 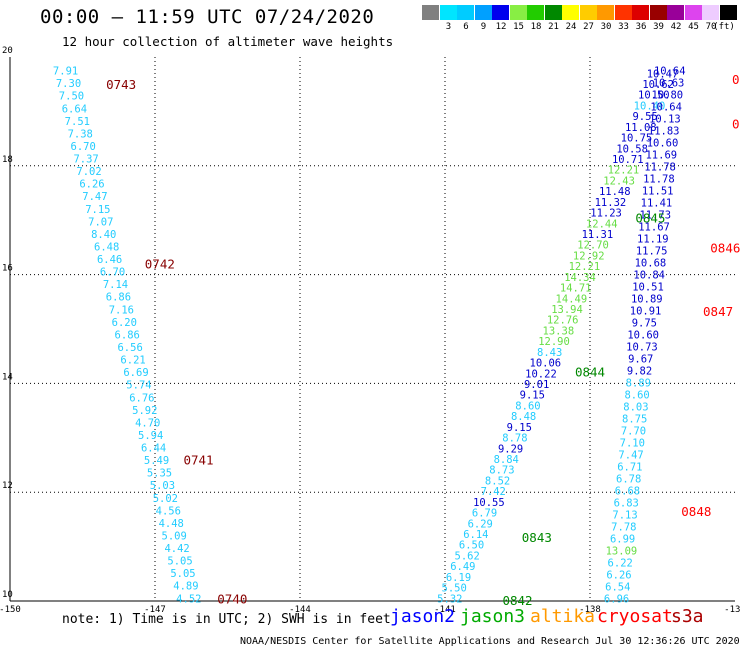 What do you see at coordinates (644, 323) in the screenshot?
I see `swh-value-label: 9.75` at bounding box center [644, 323].